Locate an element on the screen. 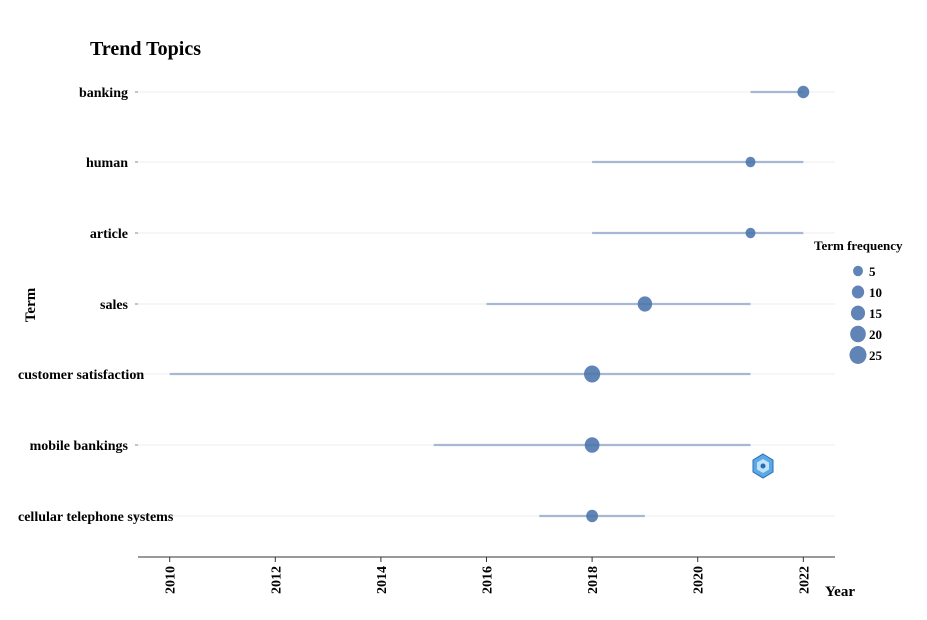 The width and height of the screenshot is (927, 620). x-tick-label: 2014 is located at coordinates (382, 580).